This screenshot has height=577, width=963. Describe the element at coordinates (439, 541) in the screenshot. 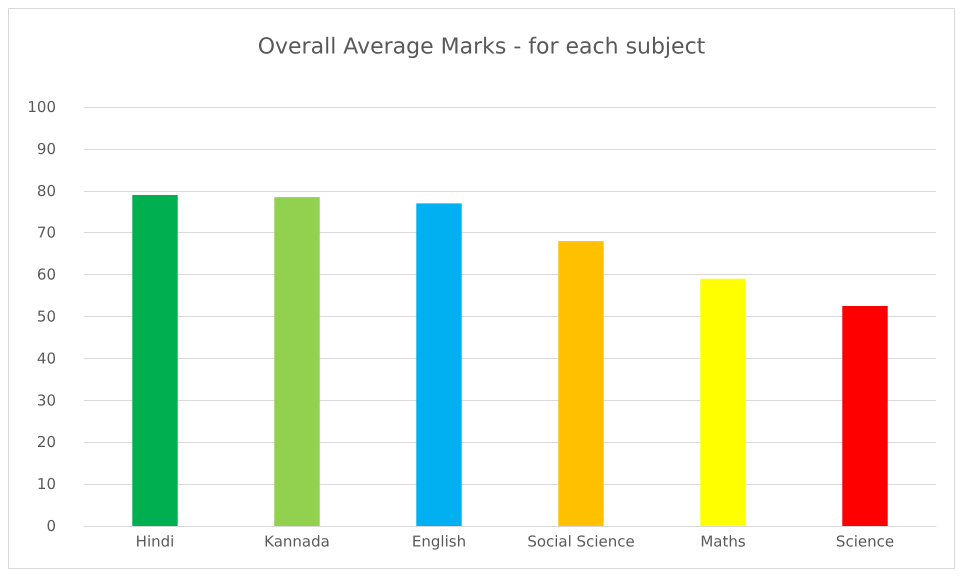

I see `x-tick-label: English` at that location.